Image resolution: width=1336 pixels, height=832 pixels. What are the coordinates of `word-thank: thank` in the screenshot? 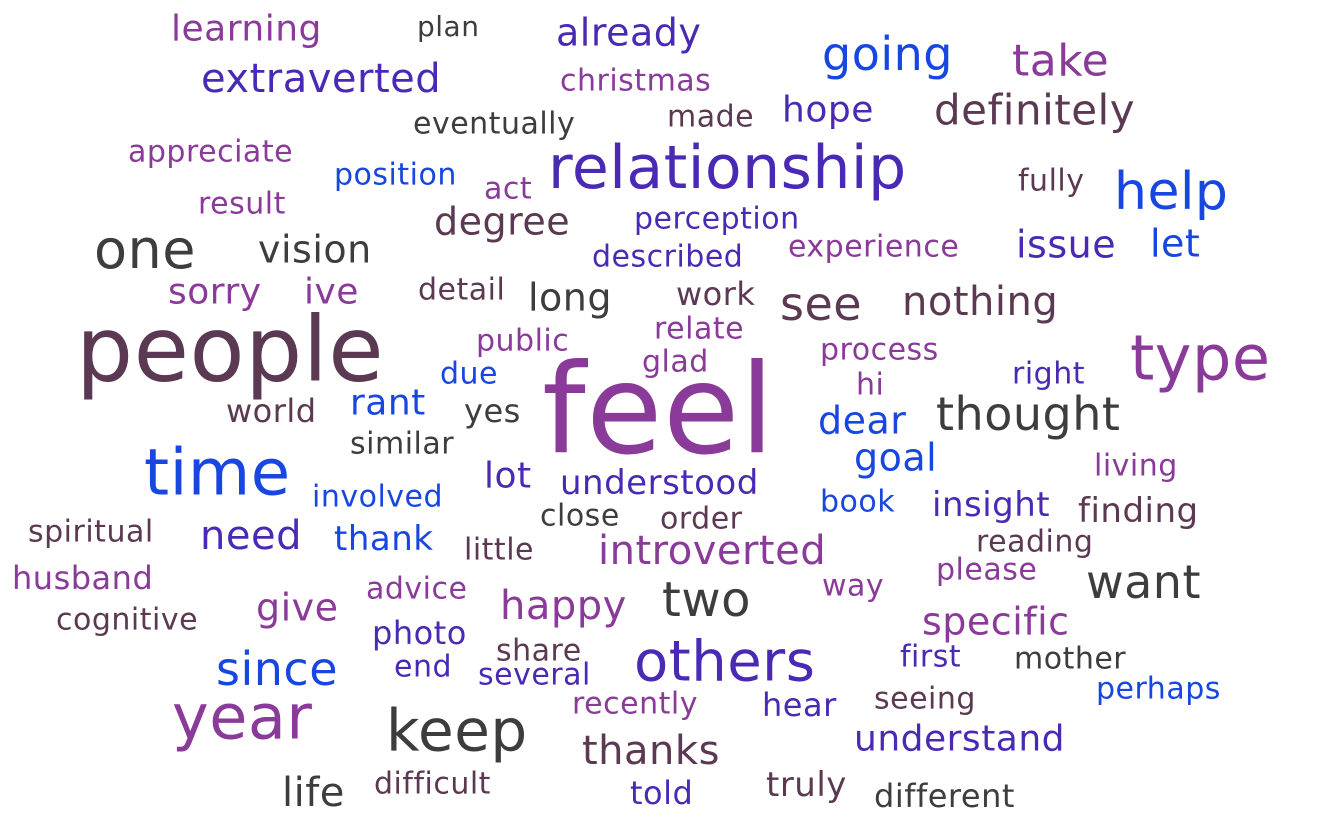 It's located at (384, 539).